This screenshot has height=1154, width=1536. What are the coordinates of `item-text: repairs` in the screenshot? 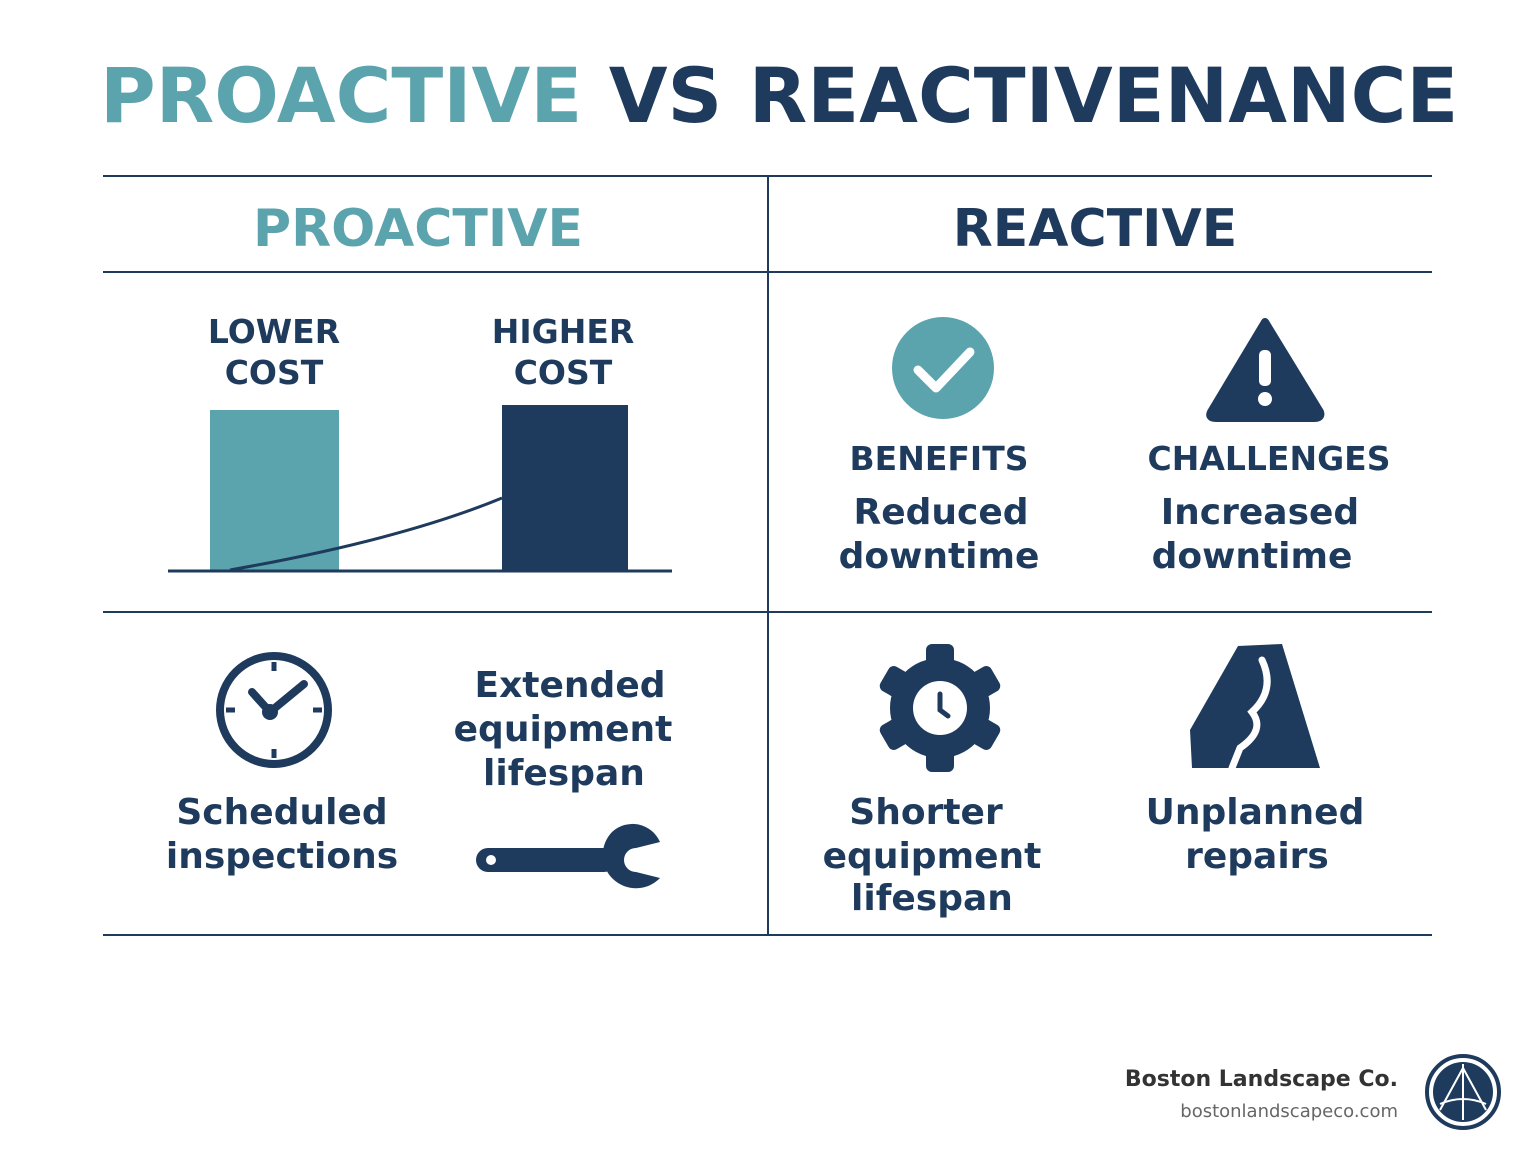 It's located at (1257, 856).